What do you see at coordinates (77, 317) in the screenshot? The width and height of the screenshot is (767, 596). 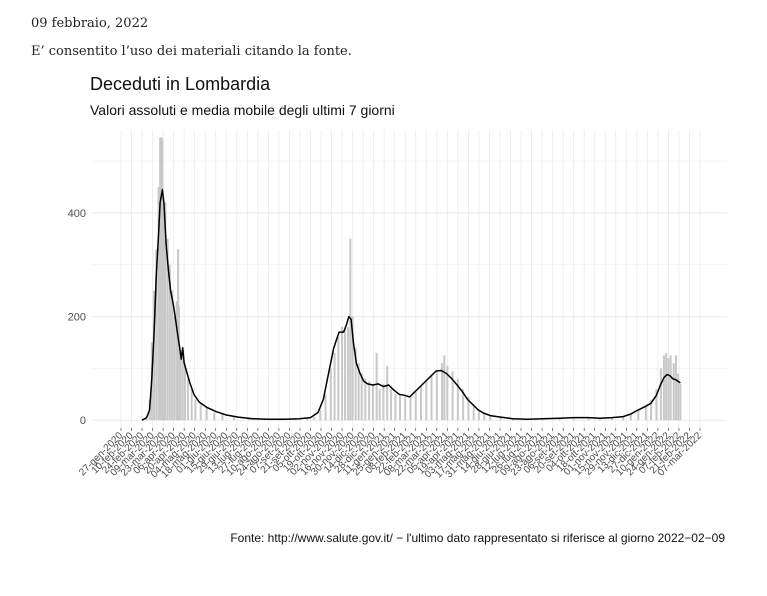 I see `y-axis: 0 200 400` at bounding box center [77, 317].